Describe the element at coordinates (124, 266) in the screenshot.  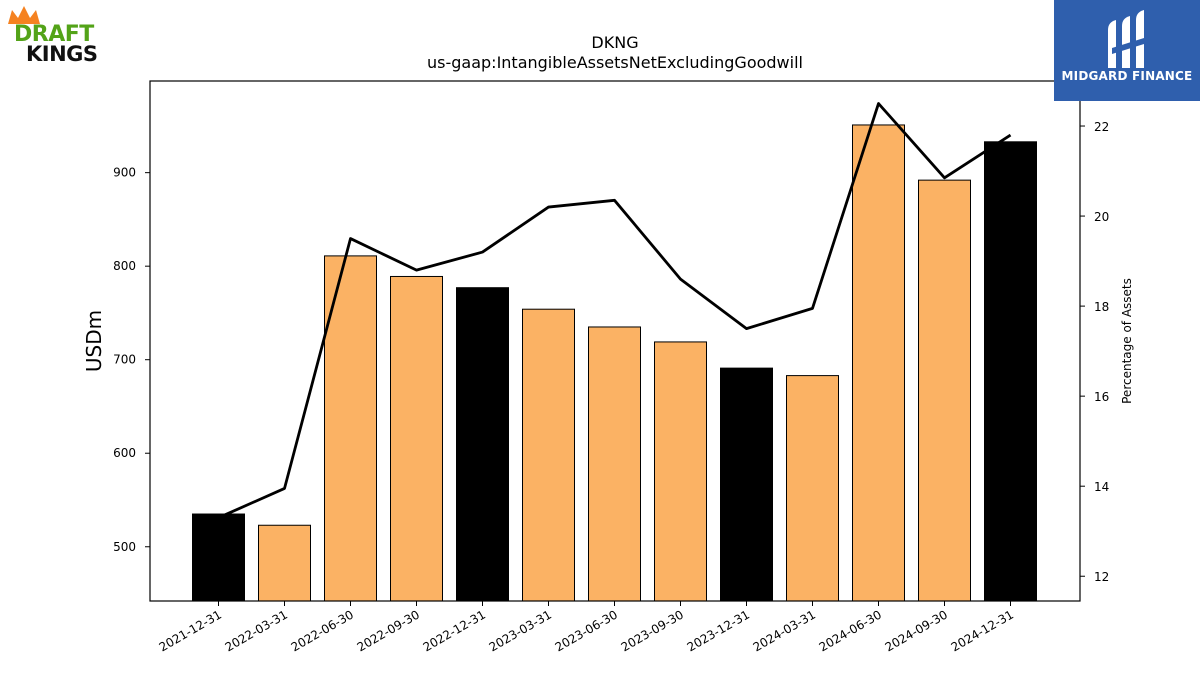
I see `y-tick-label: 800` at that location.